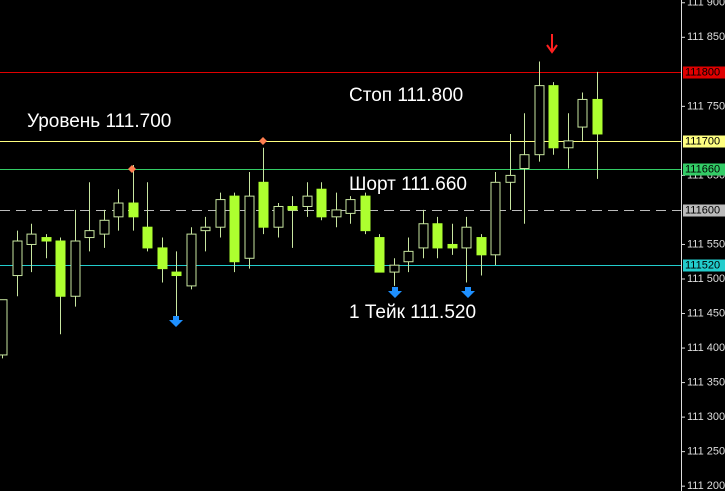  What do you see at coordinates (706, 313) in the screenshot?
I see `y-tick-label: 111 450` at bounding box center [706, 313].